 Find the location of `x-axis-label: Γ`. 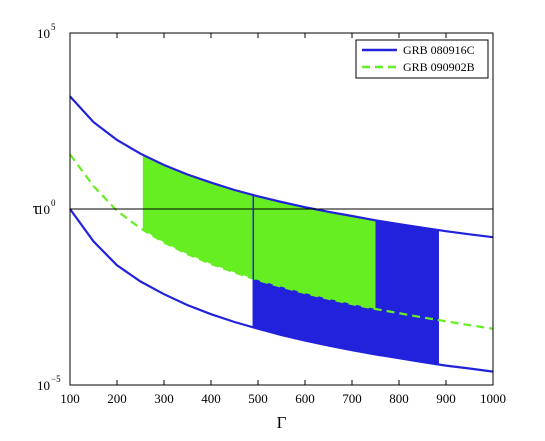

x-axis-label: Γ is located at coordinates (282, 422).